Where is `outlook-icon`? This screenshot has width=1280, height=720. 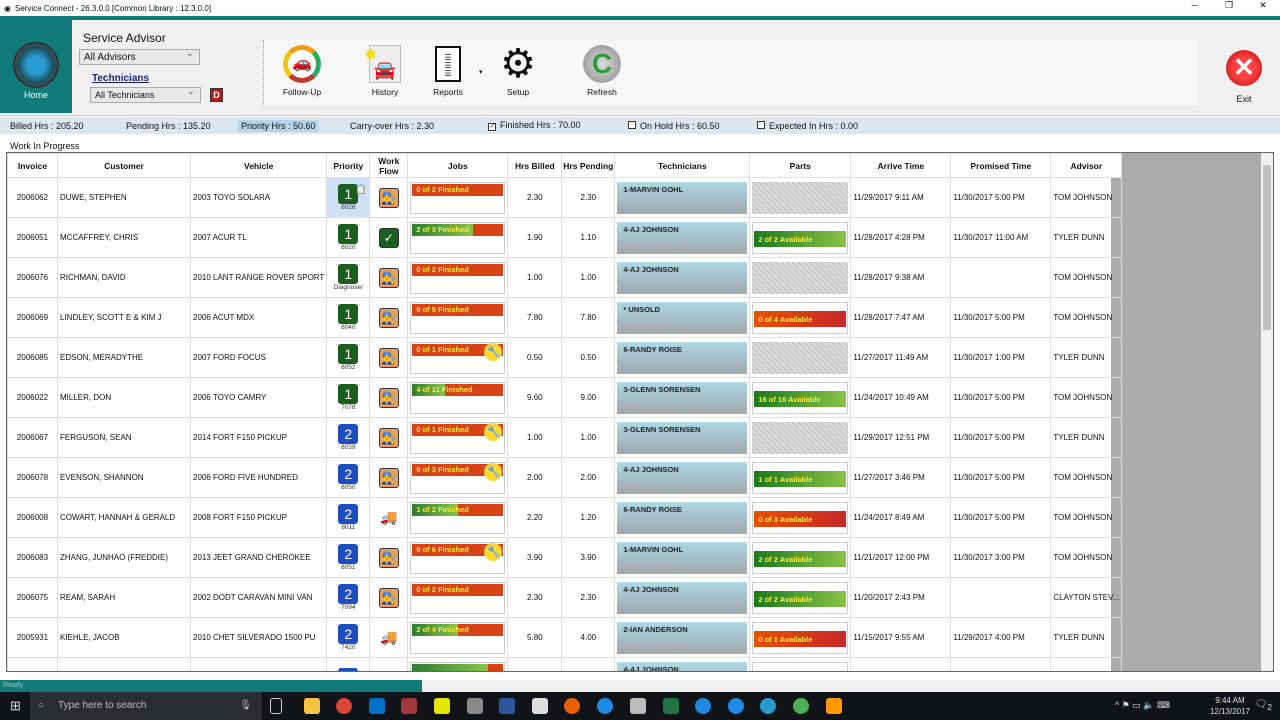
outlook-icon is located at coordinates (377, 706).